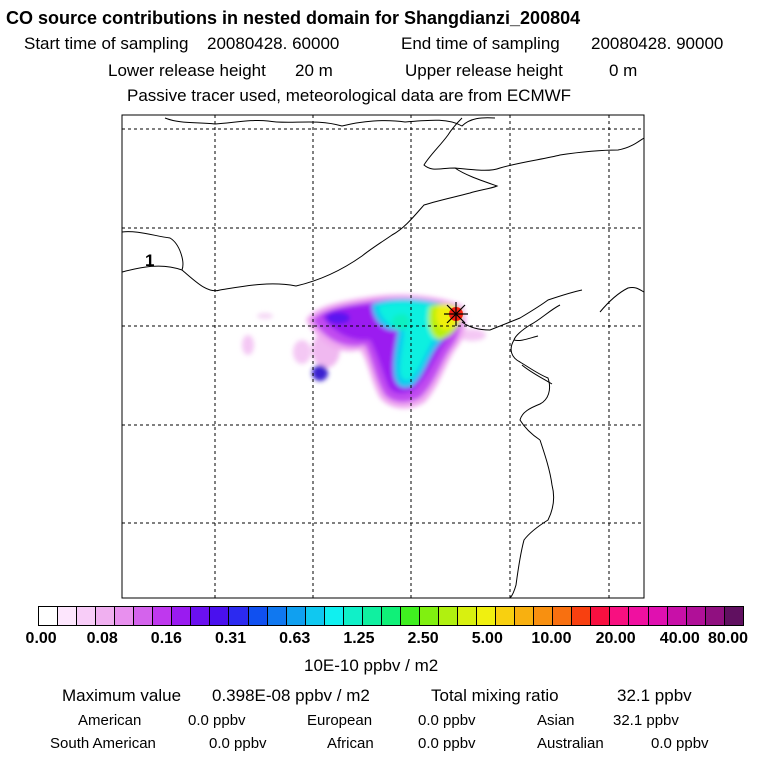 The height and width of the screenshot is (768, 768). Describe the element at coordinates (187, 70) in the screenshot. I see `lower-release-label: Lower release height` at that location.